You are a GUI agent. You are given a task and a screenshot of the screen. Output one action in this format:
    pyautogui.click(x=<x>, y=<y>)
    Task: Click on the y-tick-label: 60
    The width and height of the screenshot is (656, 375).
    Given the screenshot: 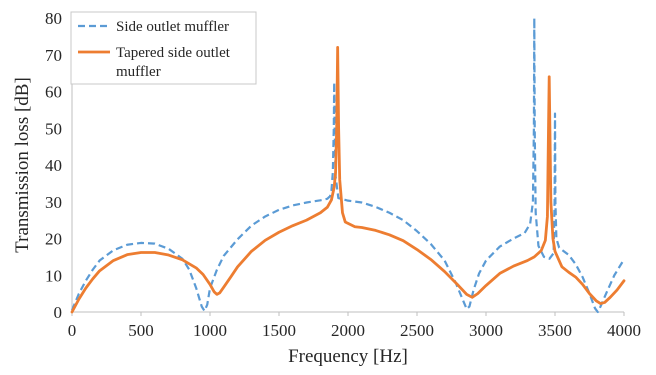 What is the action you would take?
    pyautogui.click(x=53, y=92)
    